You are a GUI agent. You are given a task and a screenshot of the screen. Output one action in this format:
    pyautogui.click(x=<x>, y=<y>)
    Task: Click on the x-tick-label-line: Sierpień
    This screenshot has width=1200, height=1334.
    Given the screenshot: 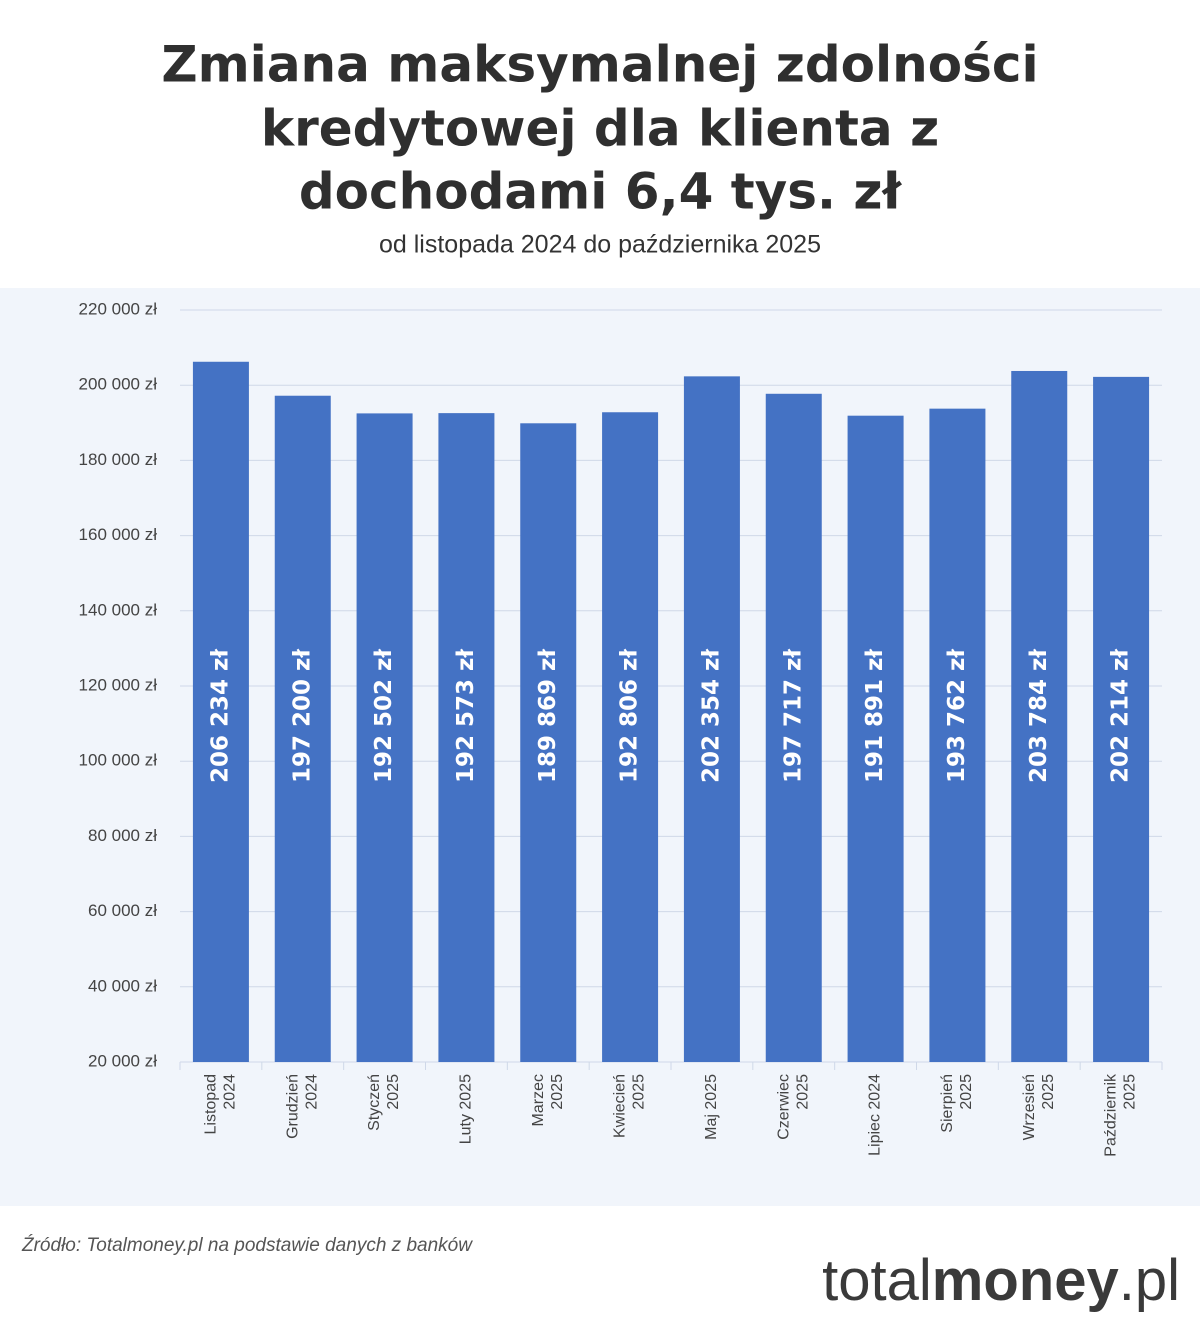 What is the action you would take?
    pyautogui.click(x=947, y=1103)
    